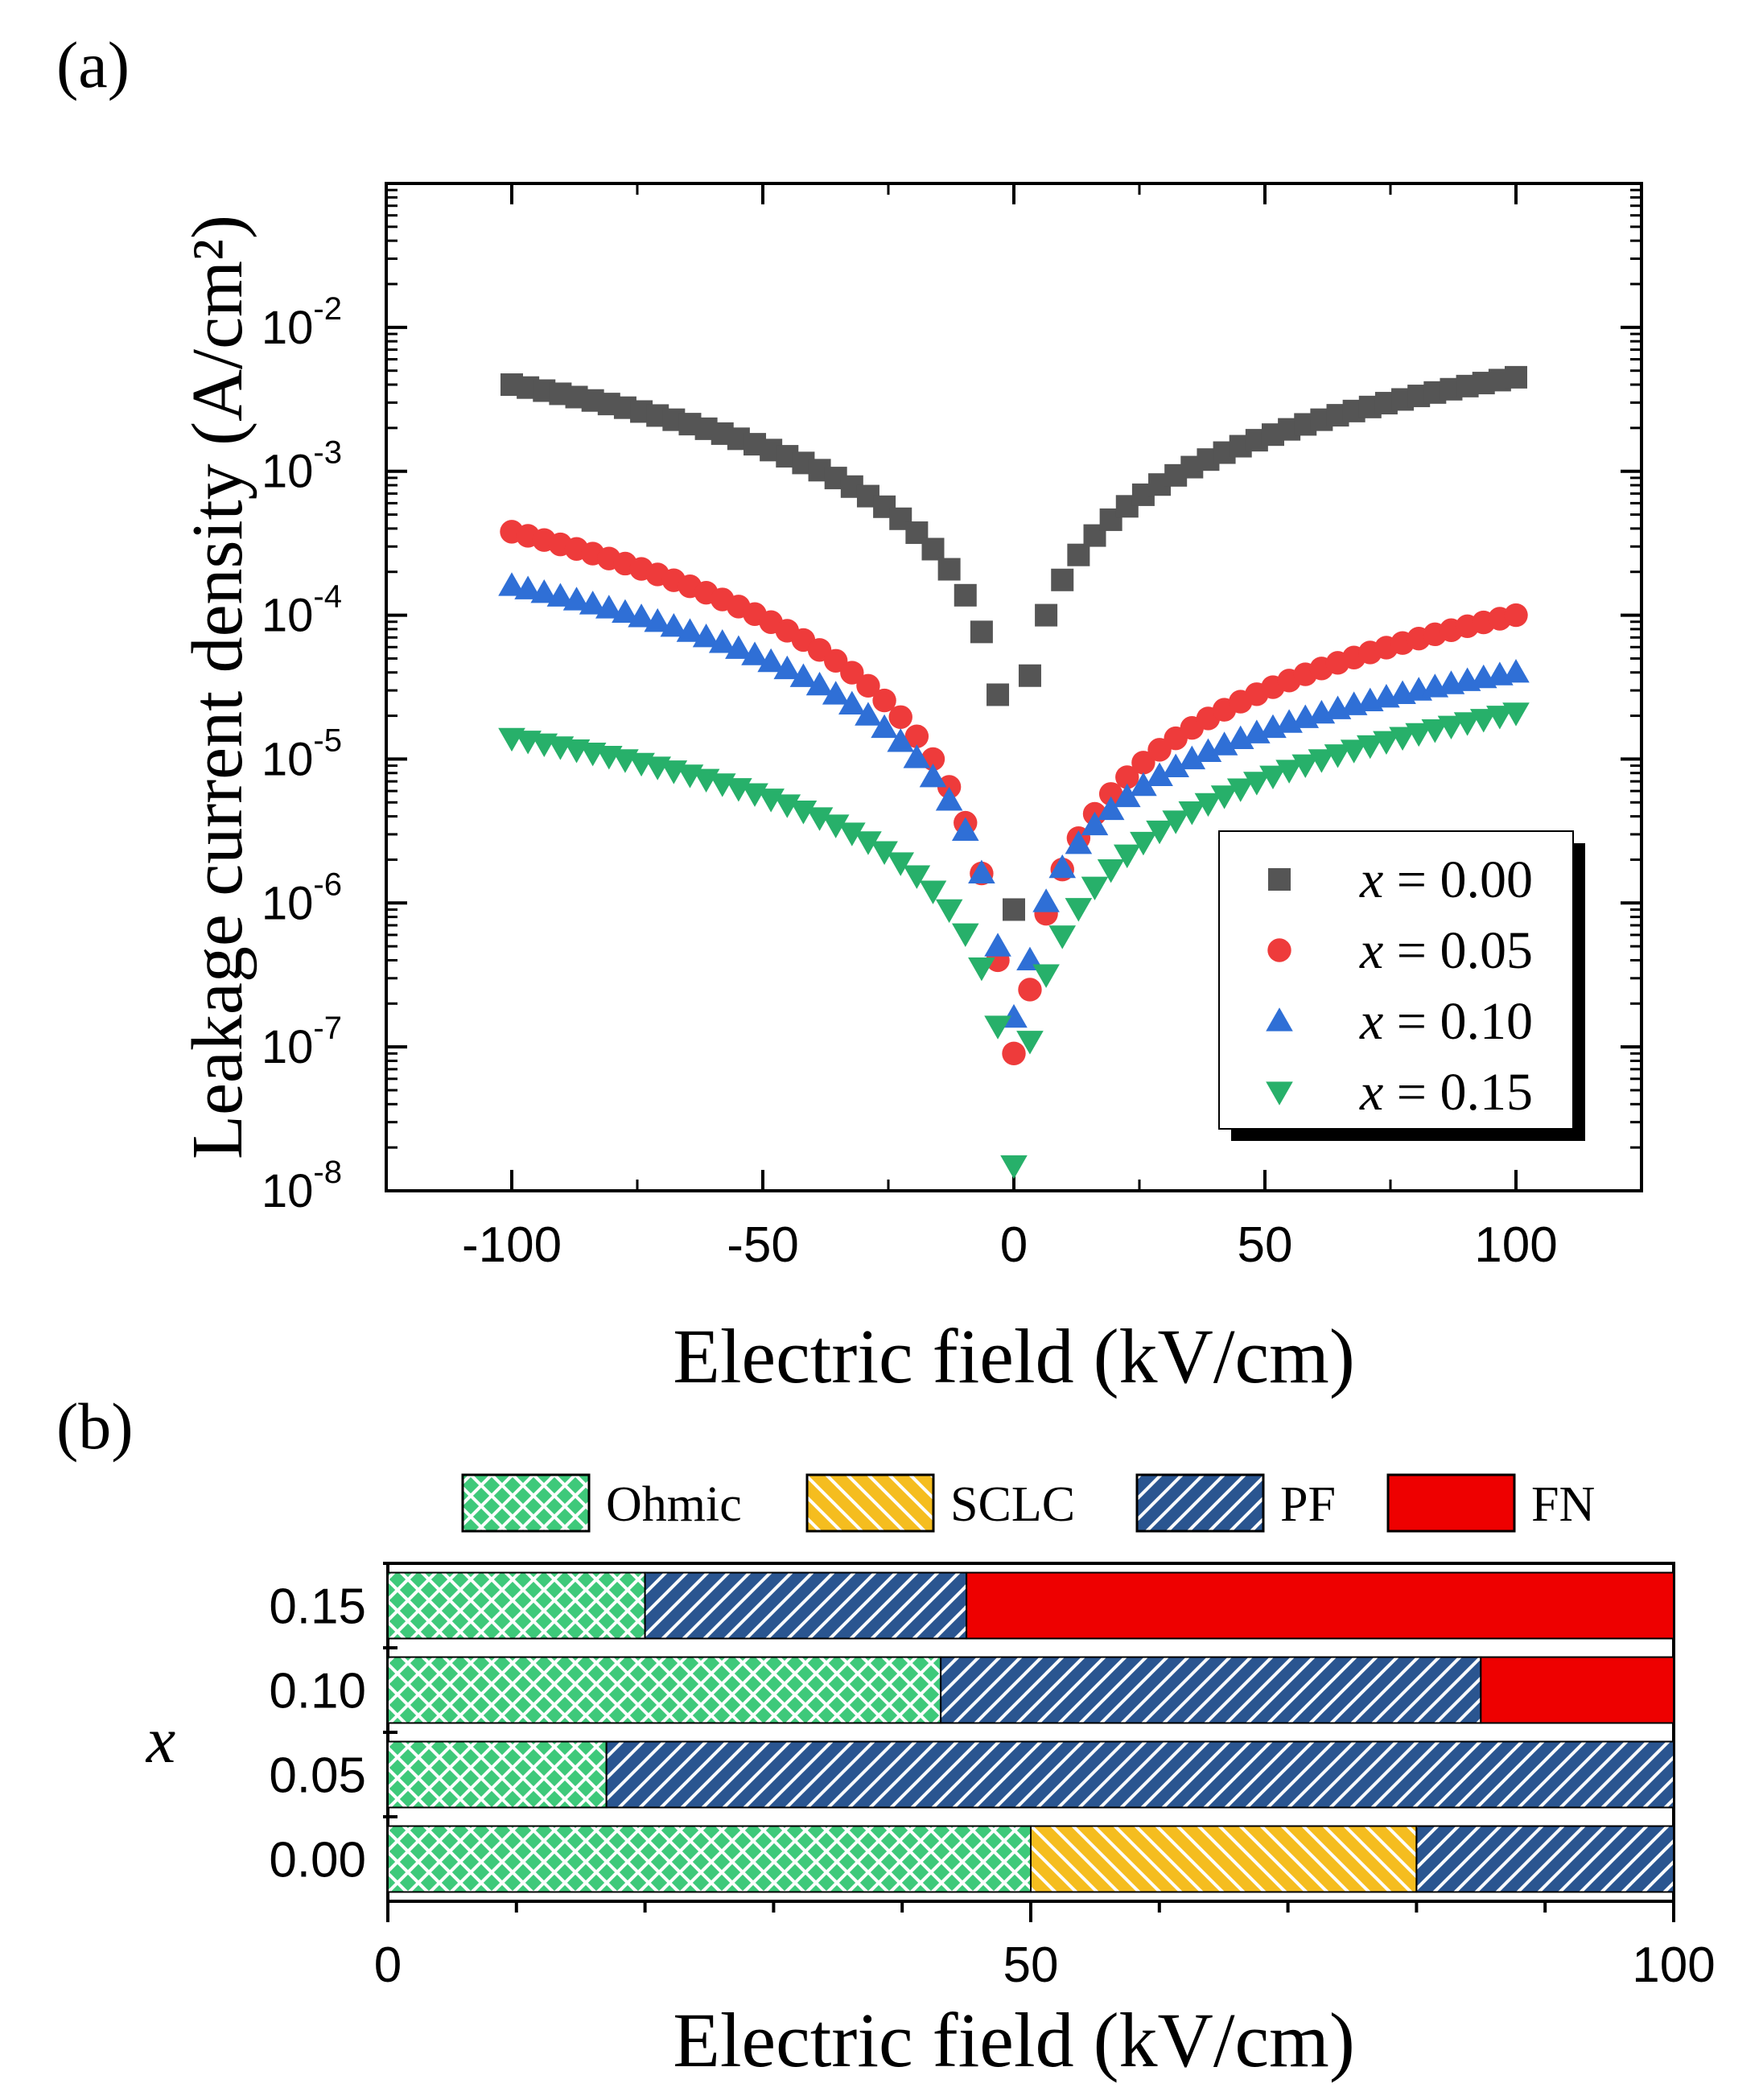 This screenshot has height=2100, width=1763. I want to click on x-tick-label: 50, so click(1265, 1245).